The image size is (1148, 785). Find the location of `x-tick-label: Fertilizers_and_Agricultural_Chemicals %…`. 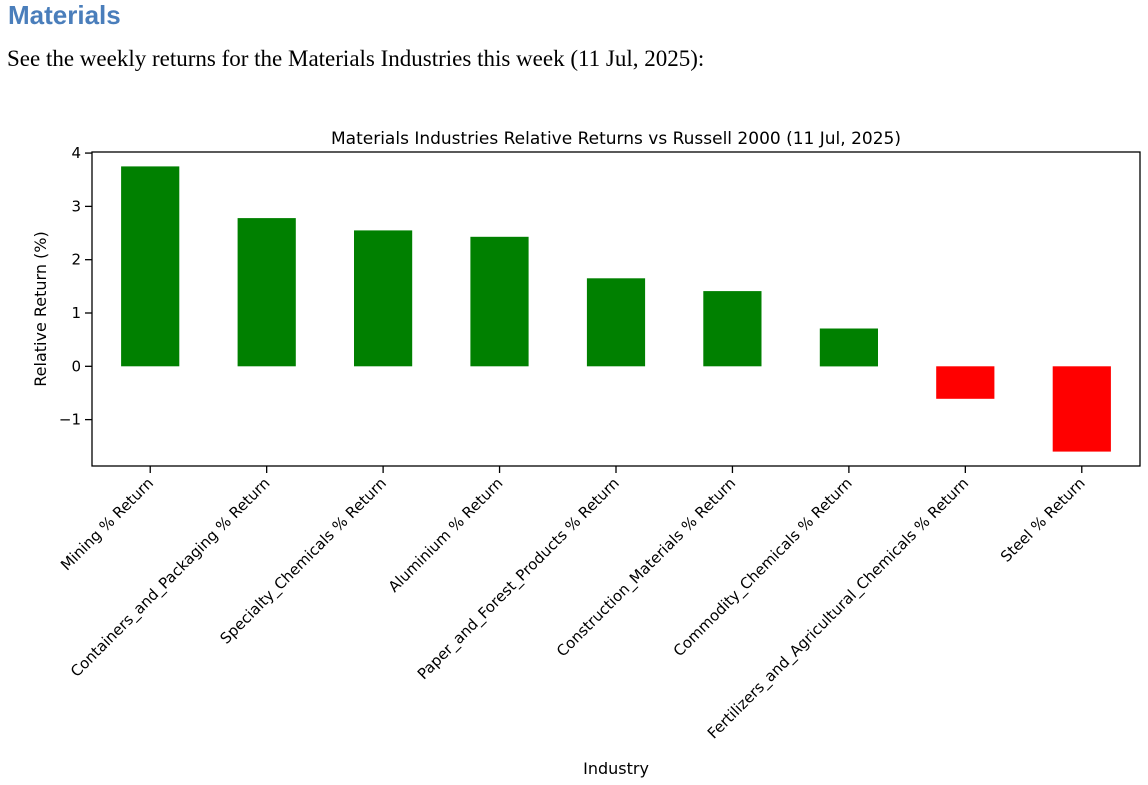

x-tick-label: Fertilizers_and_Agricultural_Chemicals %… is located at coordinates (838, 608).